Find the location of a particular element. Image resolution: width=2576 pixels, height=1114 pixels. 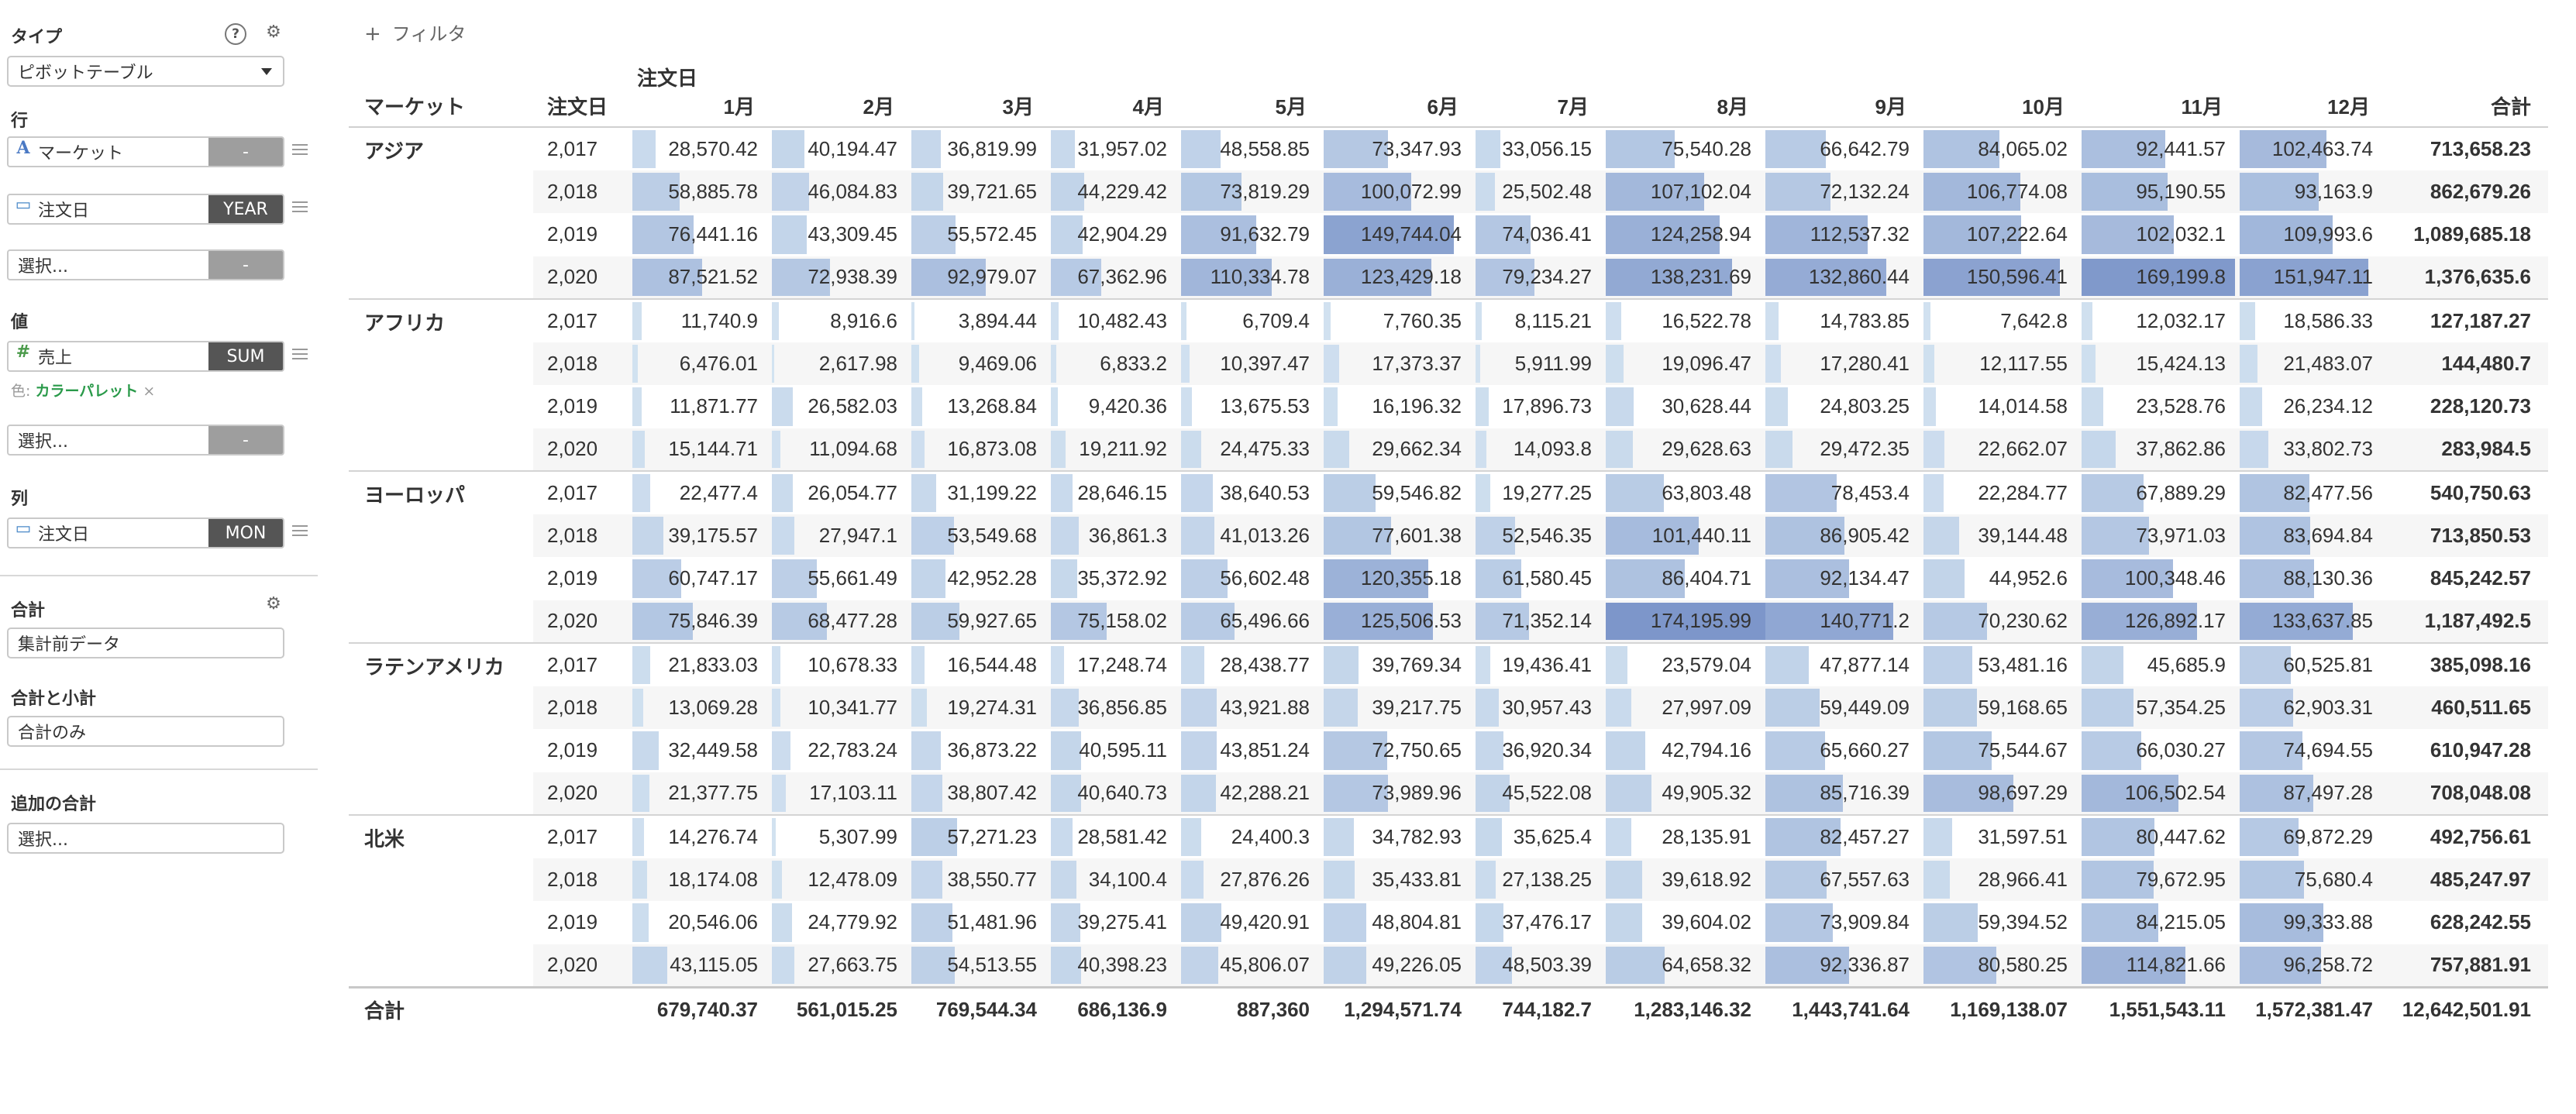

header-month: 4月 is located at coordinates (1116, 109).